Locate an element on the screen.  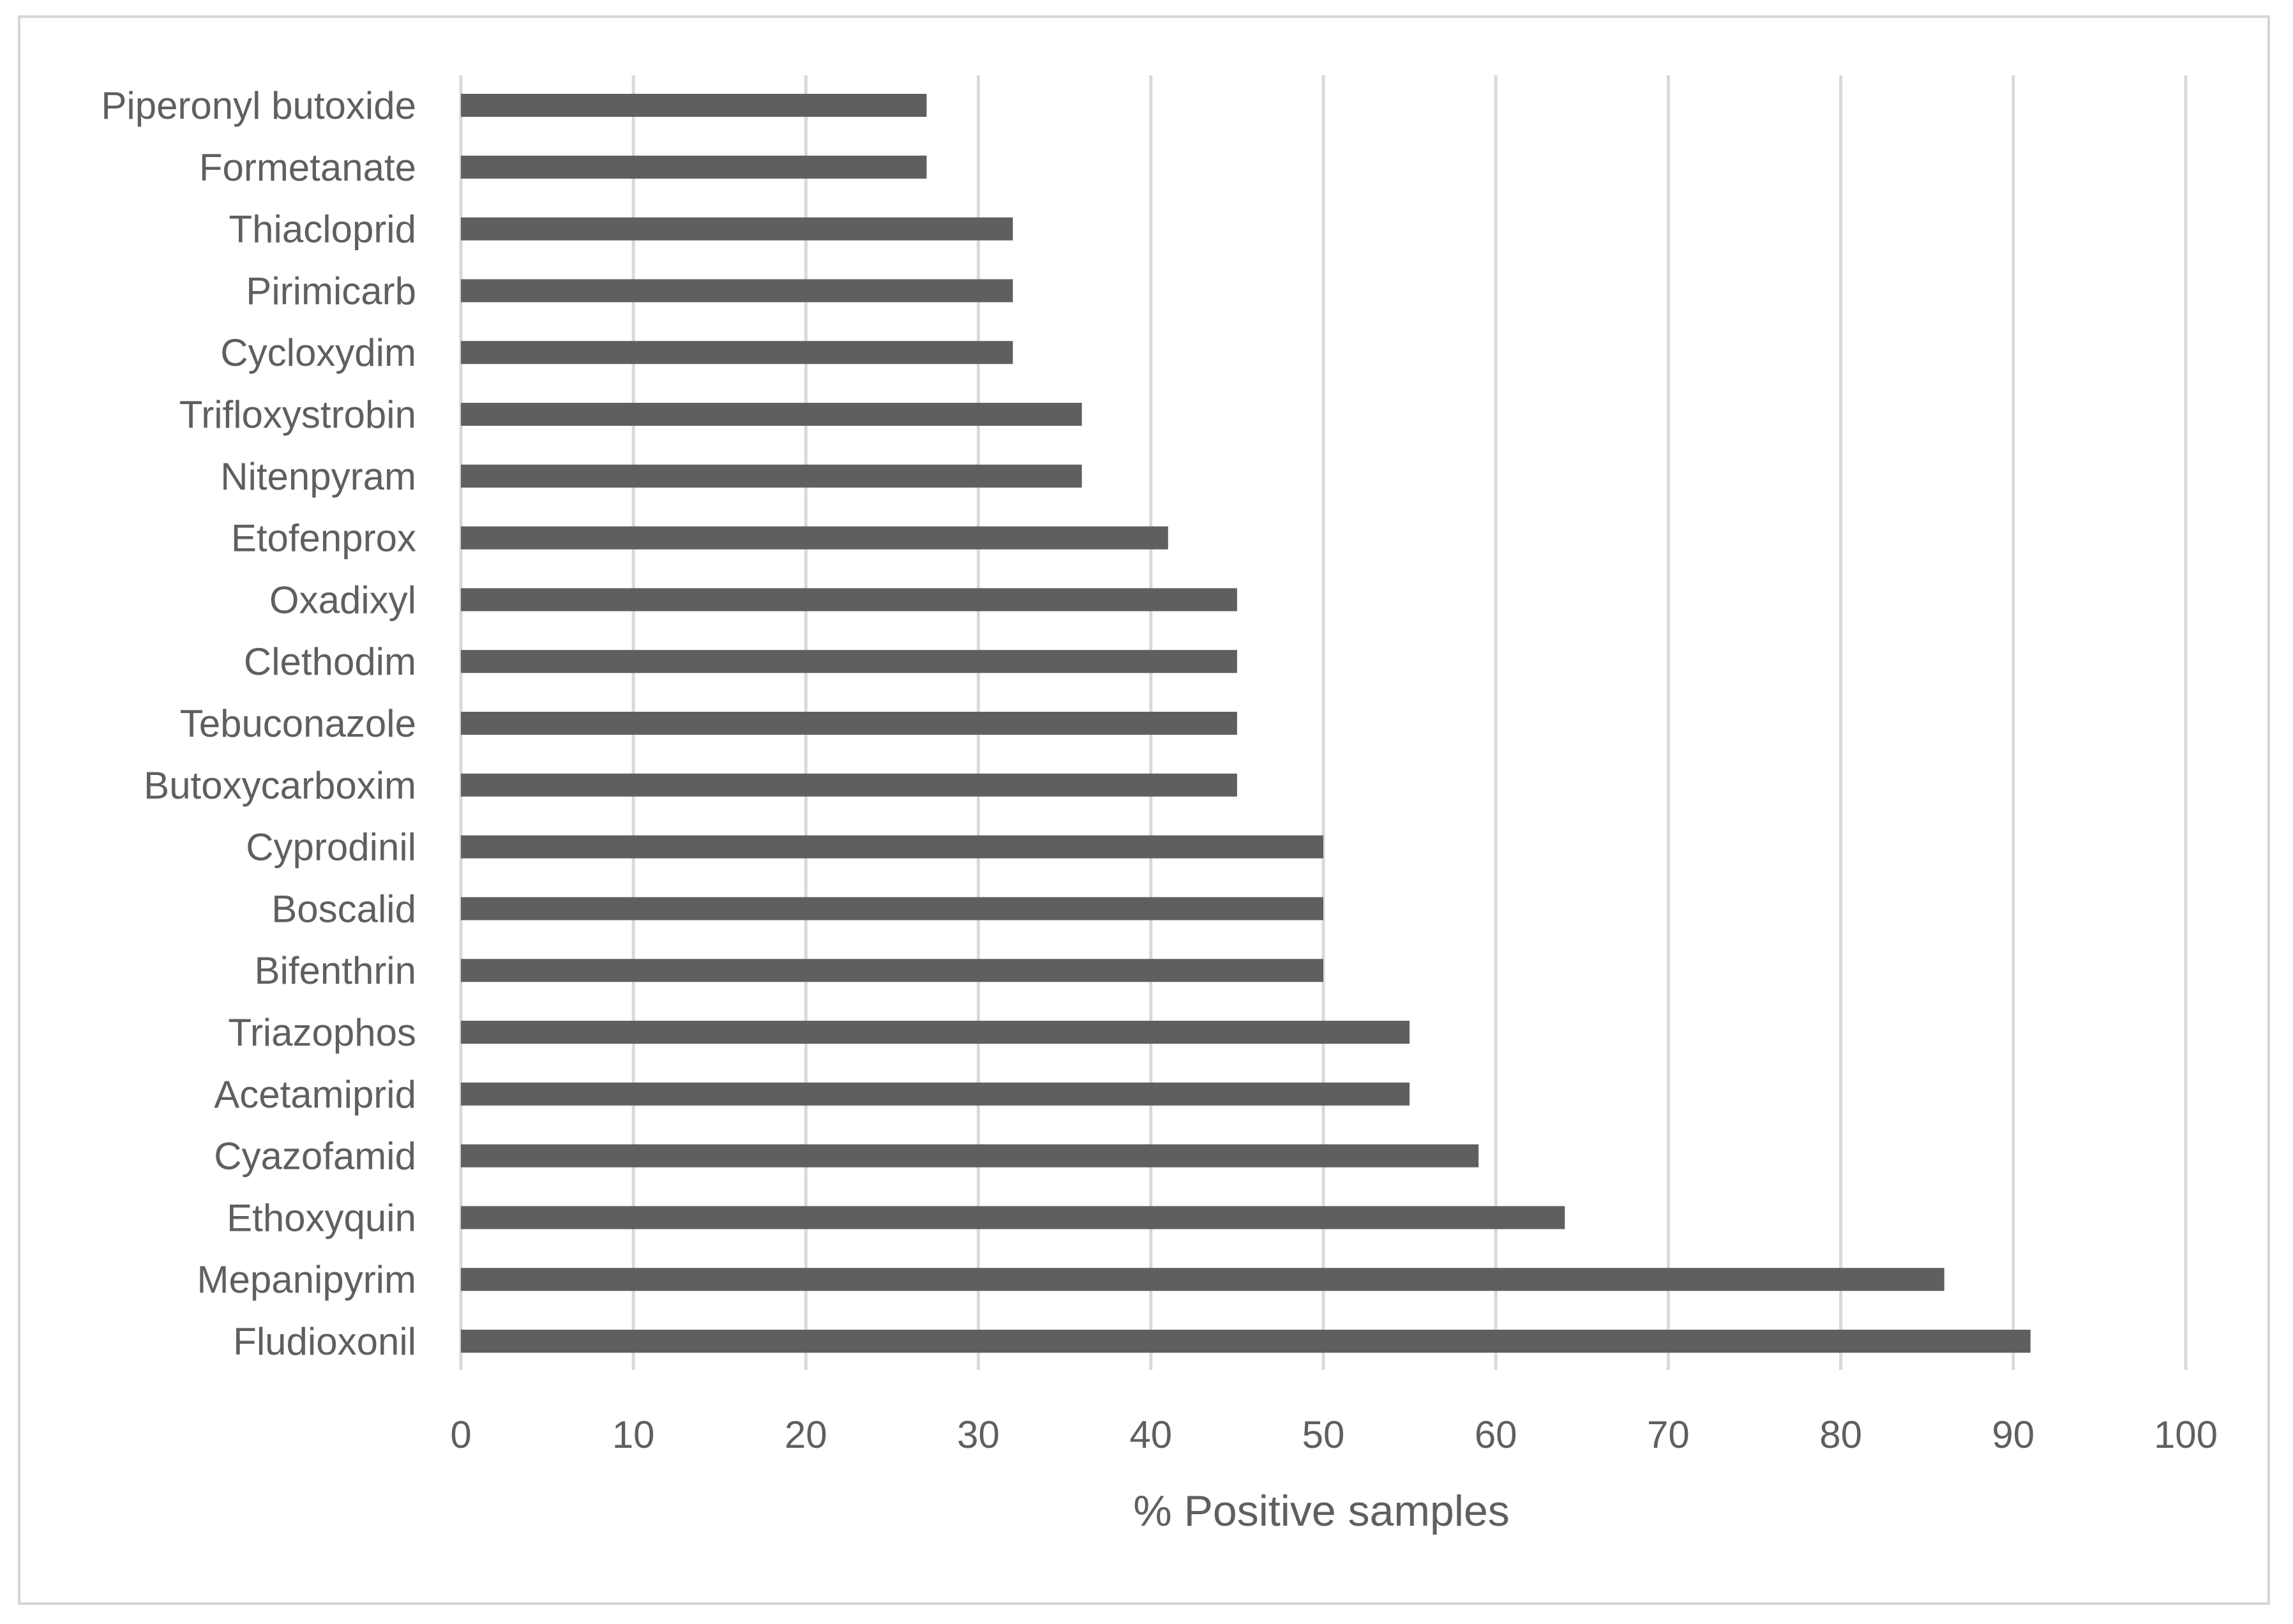
bar-bifenthrin is located at coordinates (892, 970).